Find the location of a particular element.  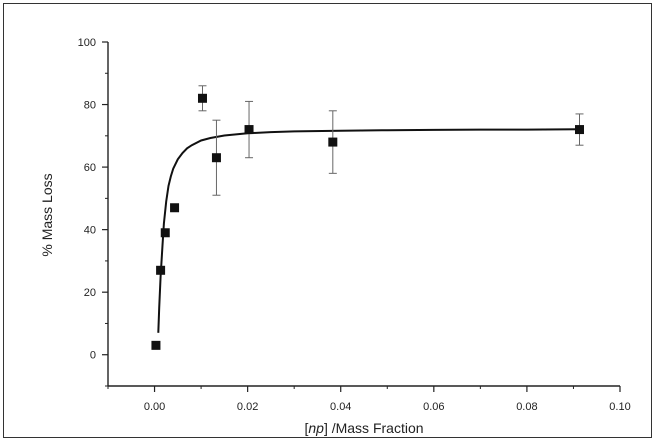

x-tick-label: 0.00 is located at coordinates (154, 407).